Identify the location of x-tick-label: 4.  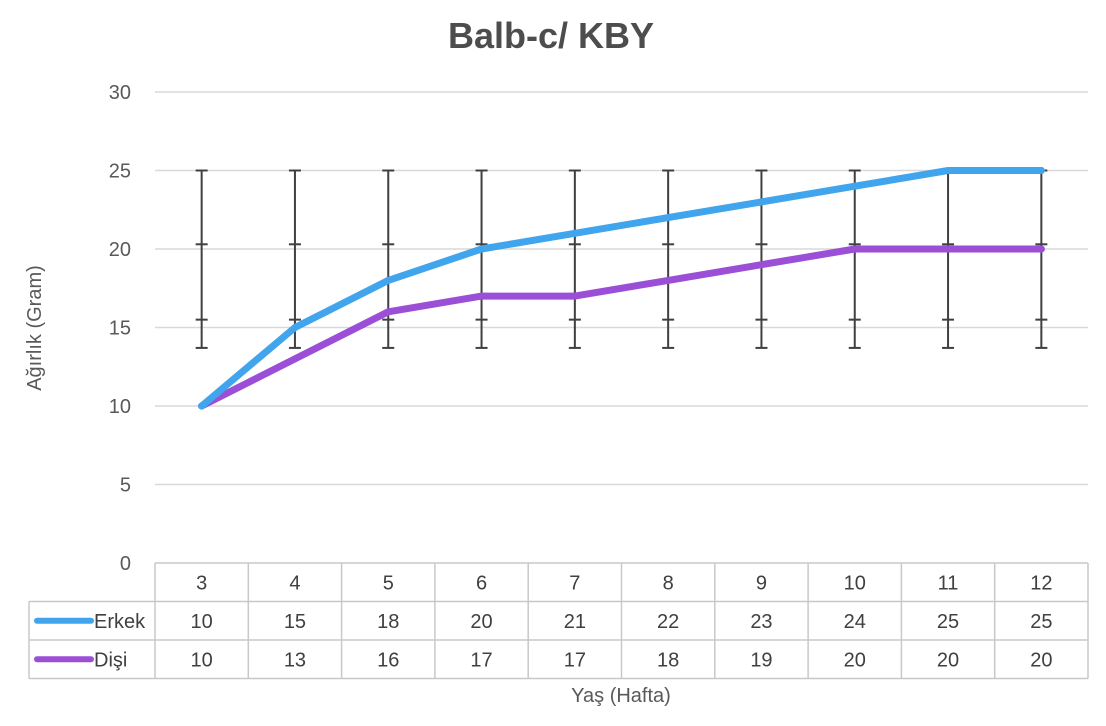
(294, 583).